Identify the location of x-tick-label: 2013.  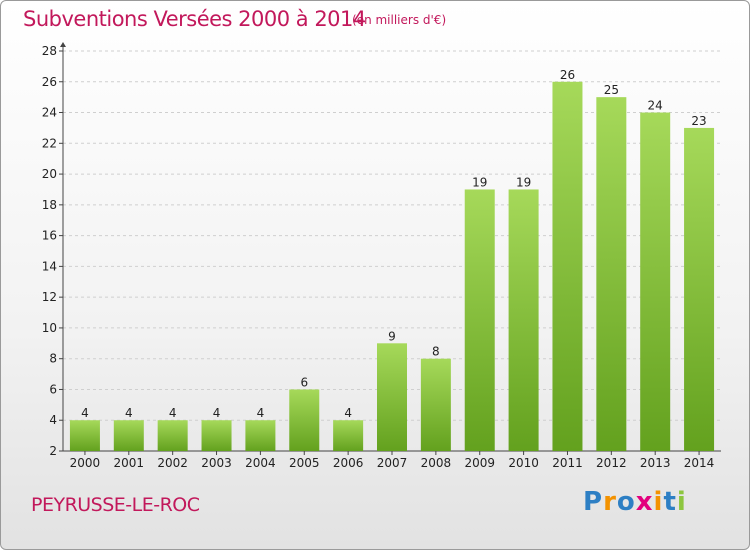
(655, 463).